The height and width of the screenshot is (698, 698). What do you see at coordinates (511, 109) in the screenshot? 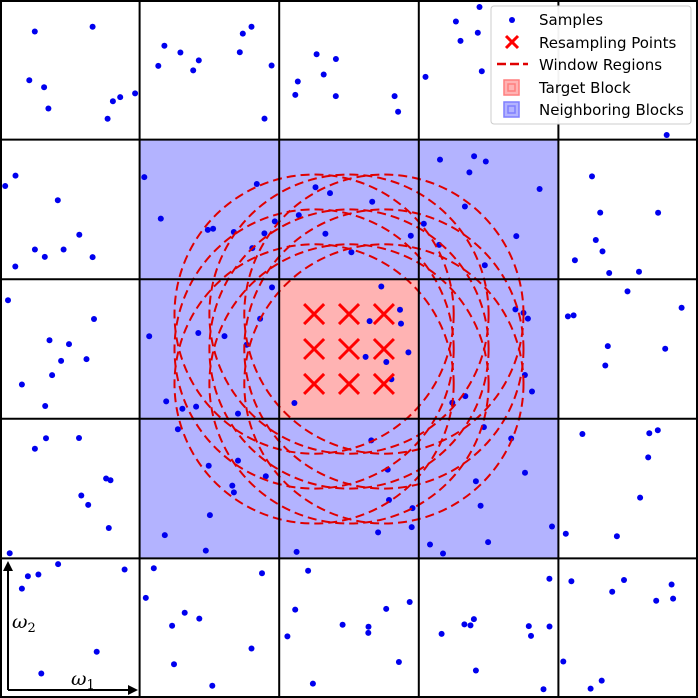
I see `blue-square-icon` at bounding box center [511, 109].